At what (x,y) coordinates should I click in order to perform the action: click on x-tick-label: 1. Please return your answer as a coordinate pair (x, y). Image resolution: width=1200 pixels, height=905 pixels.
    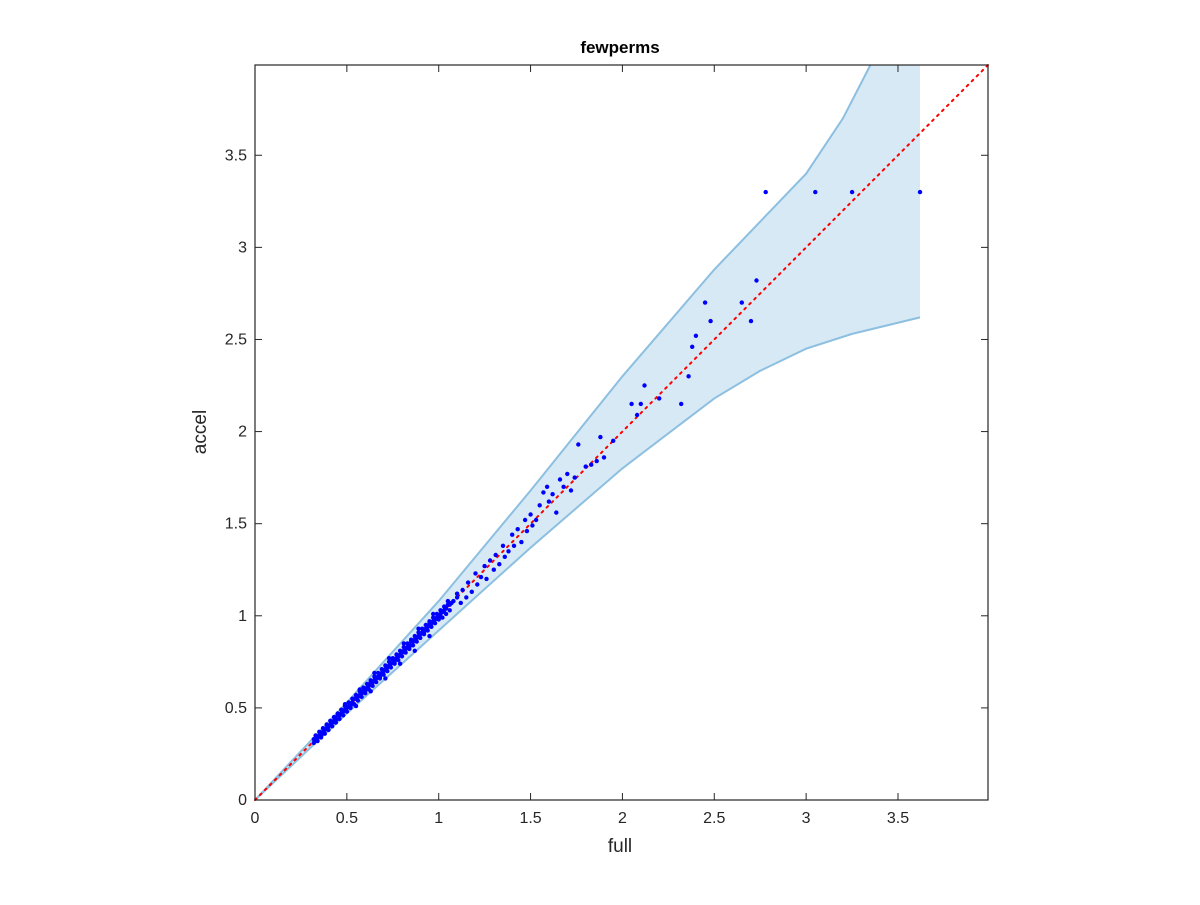
    Looking at the image, I should click on (438, 818).